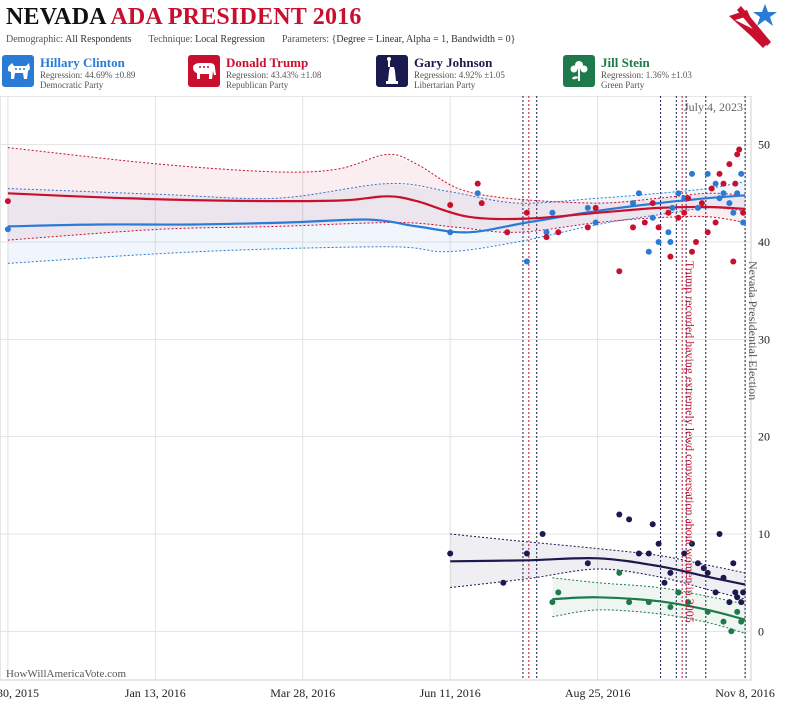 This screenshot has height=704, width=789. I want to click on date-stamp: July 4, 2023, so click(713, 107).